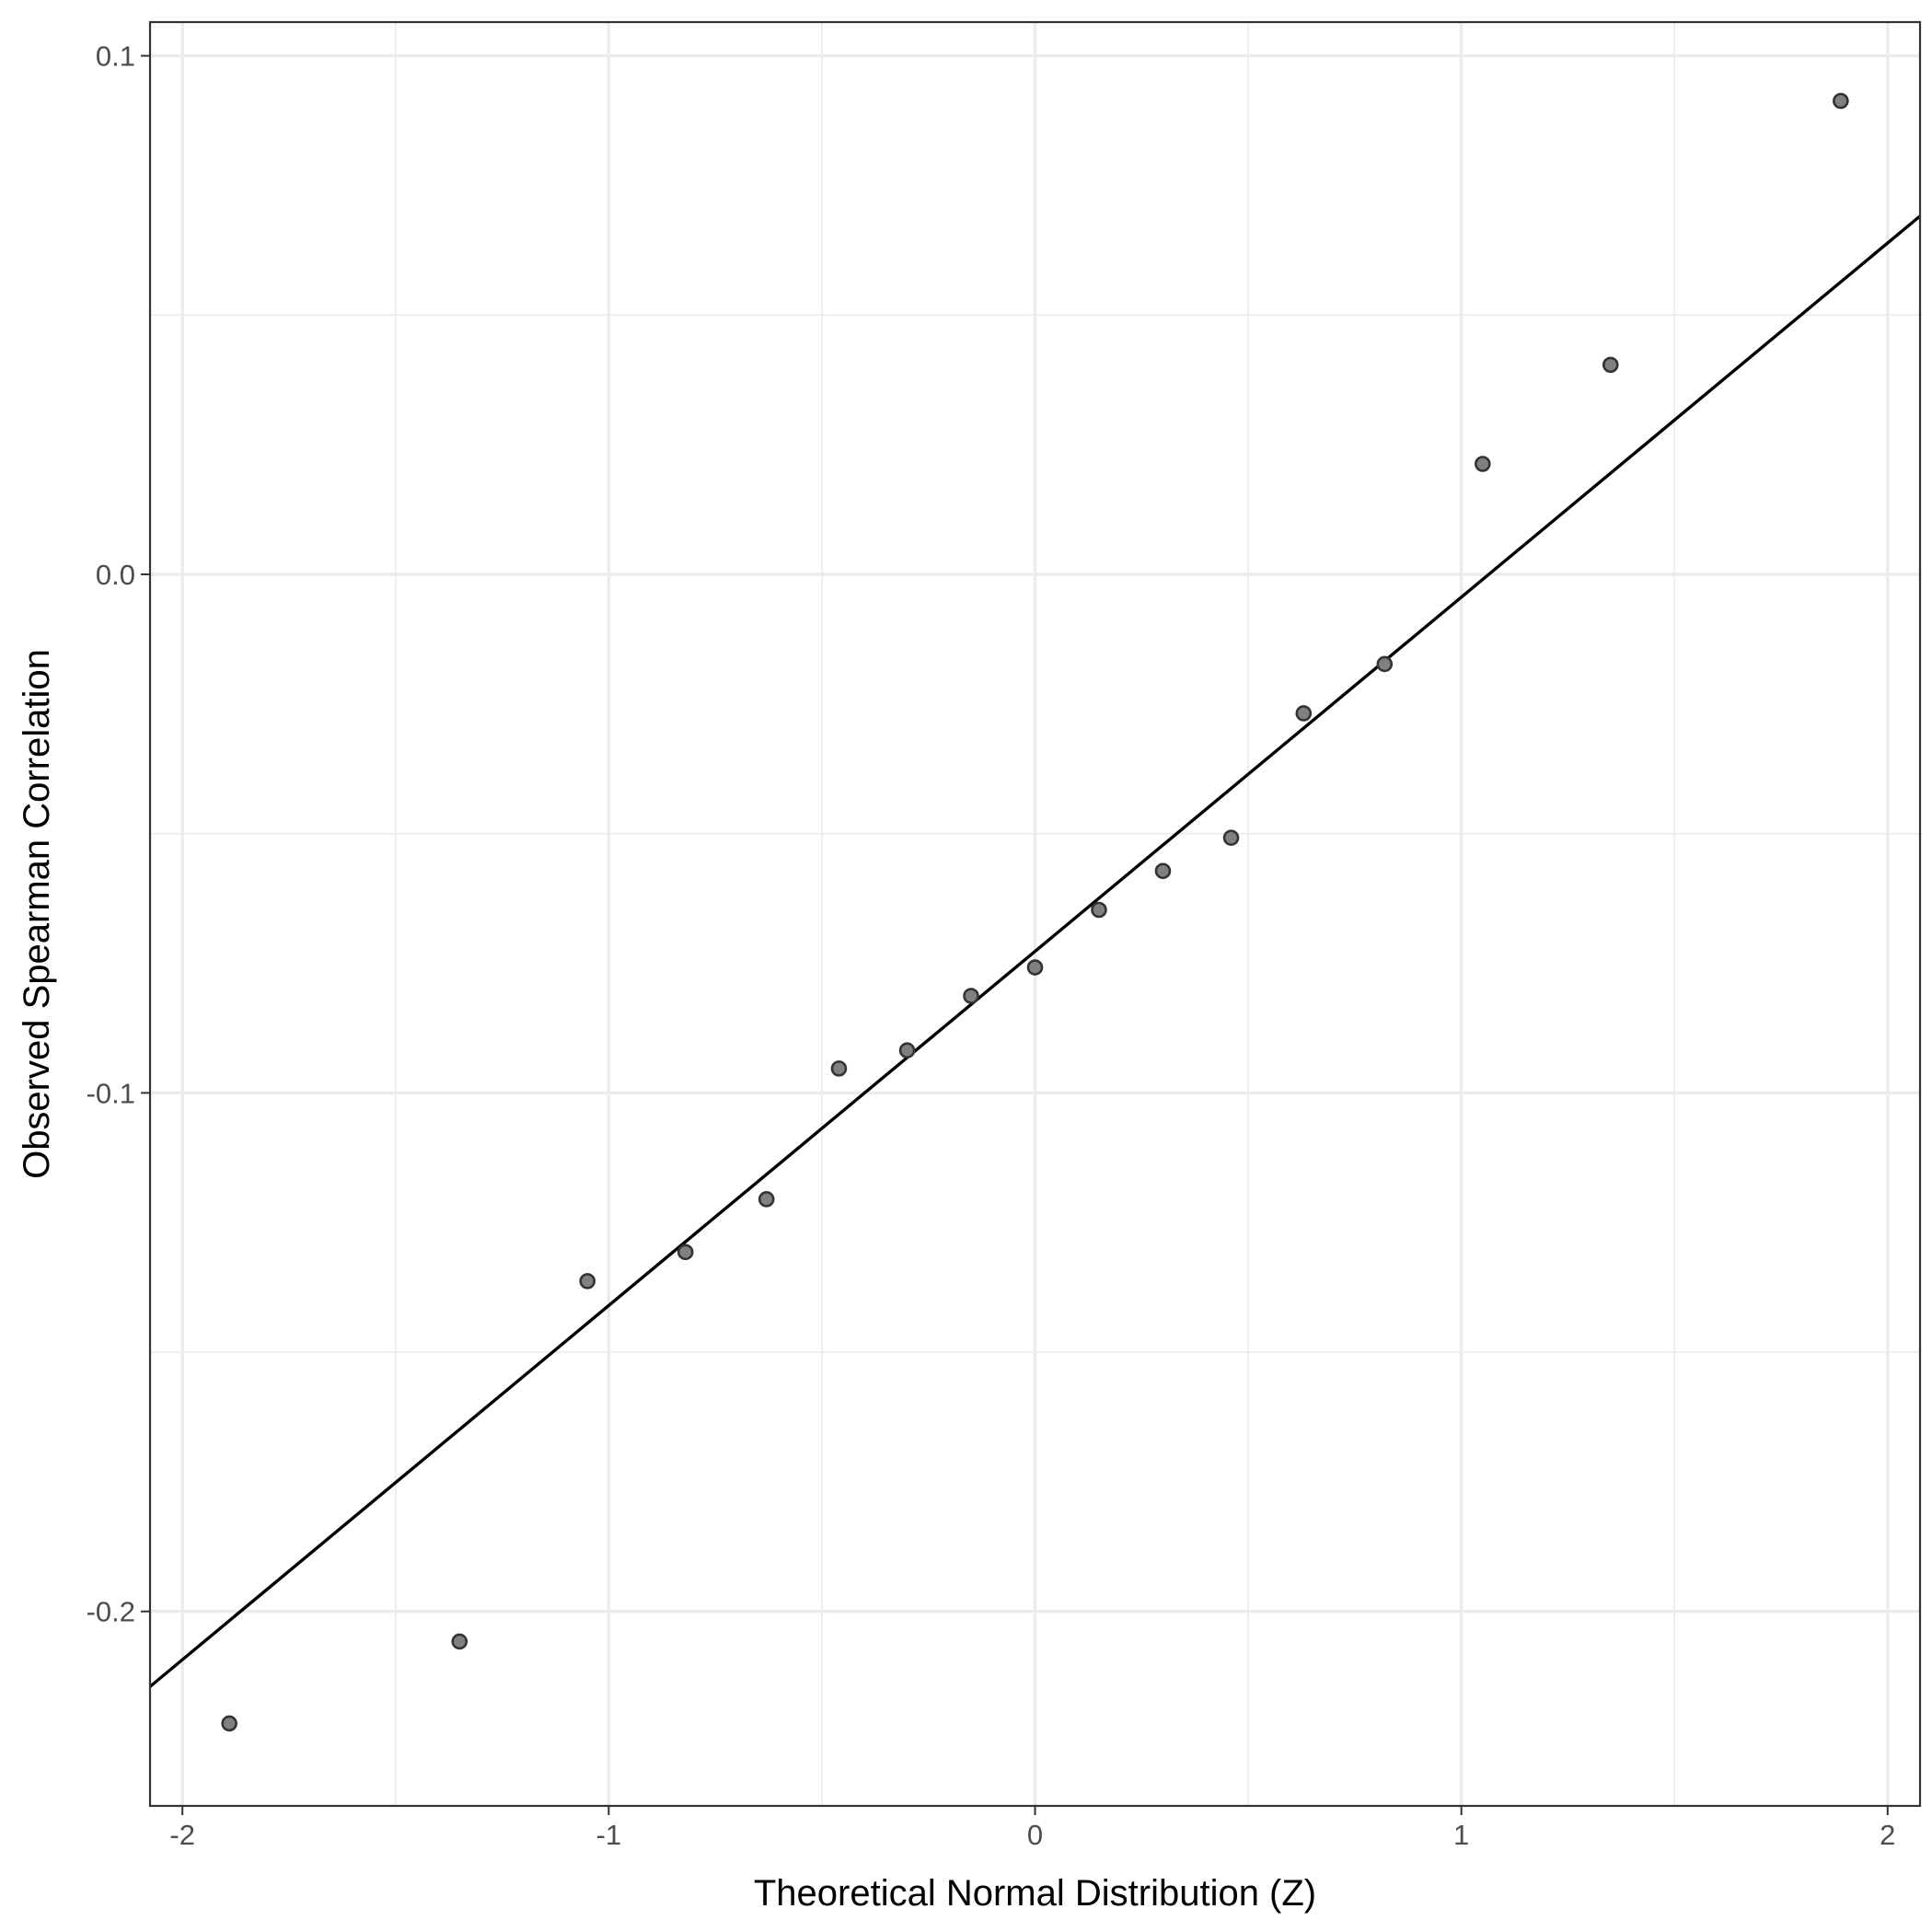  Describe the element at coordinates (111, 834) in the screenshot. I see `y-axis-tick-labels: -0.2 -0.1 0.0 0.1` at that location.